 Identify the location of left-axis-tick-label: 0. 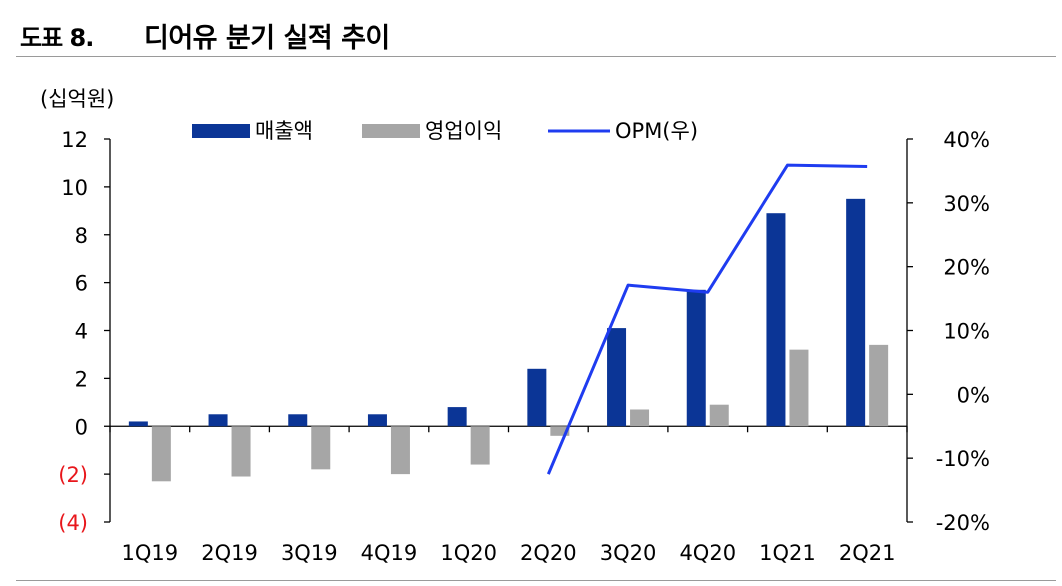
(81, 427).